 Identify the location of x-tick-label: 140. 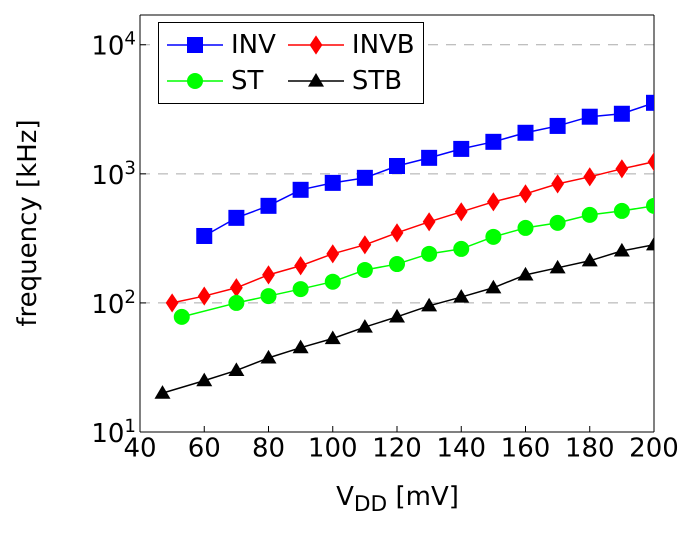
(461, 448).